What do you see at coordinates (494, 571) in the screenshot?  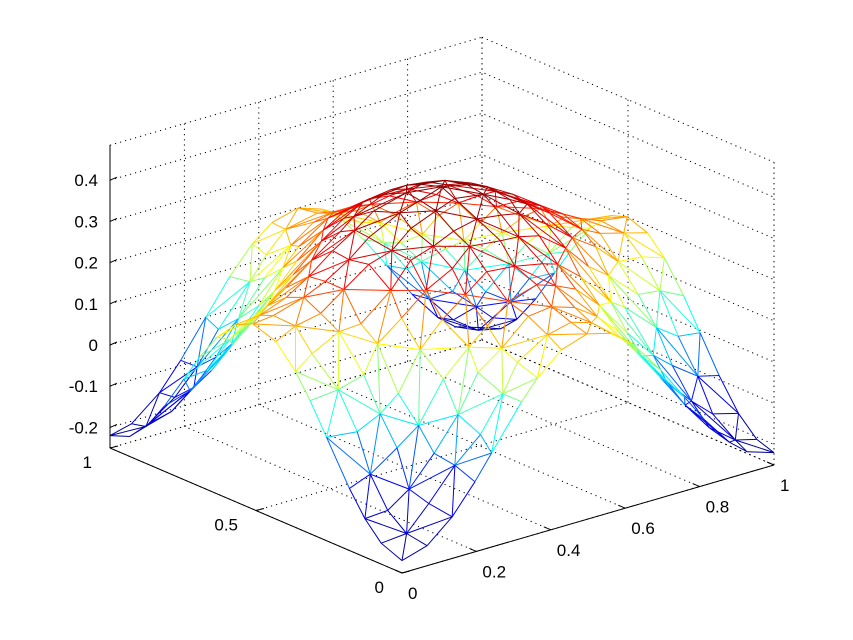 I see `x-tick-label: 0.2` at bounding box center [494, 571].